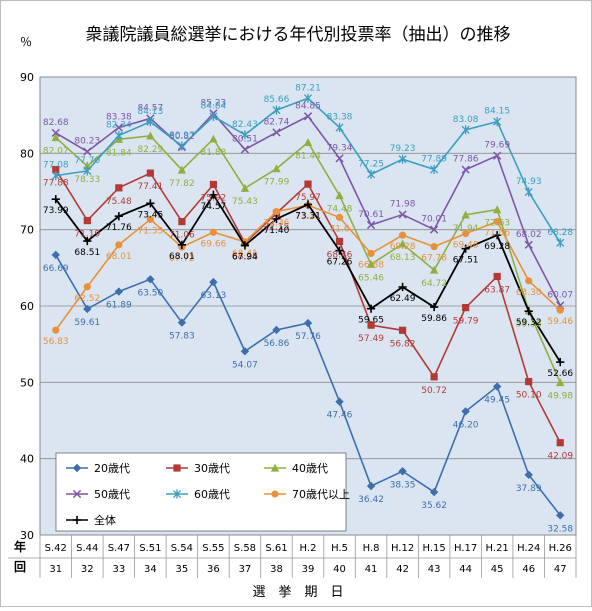  What do you see at coordinates (214, 296) in the screenshot?
I see `data-label: 63.13` at bounding box center [214, 296].